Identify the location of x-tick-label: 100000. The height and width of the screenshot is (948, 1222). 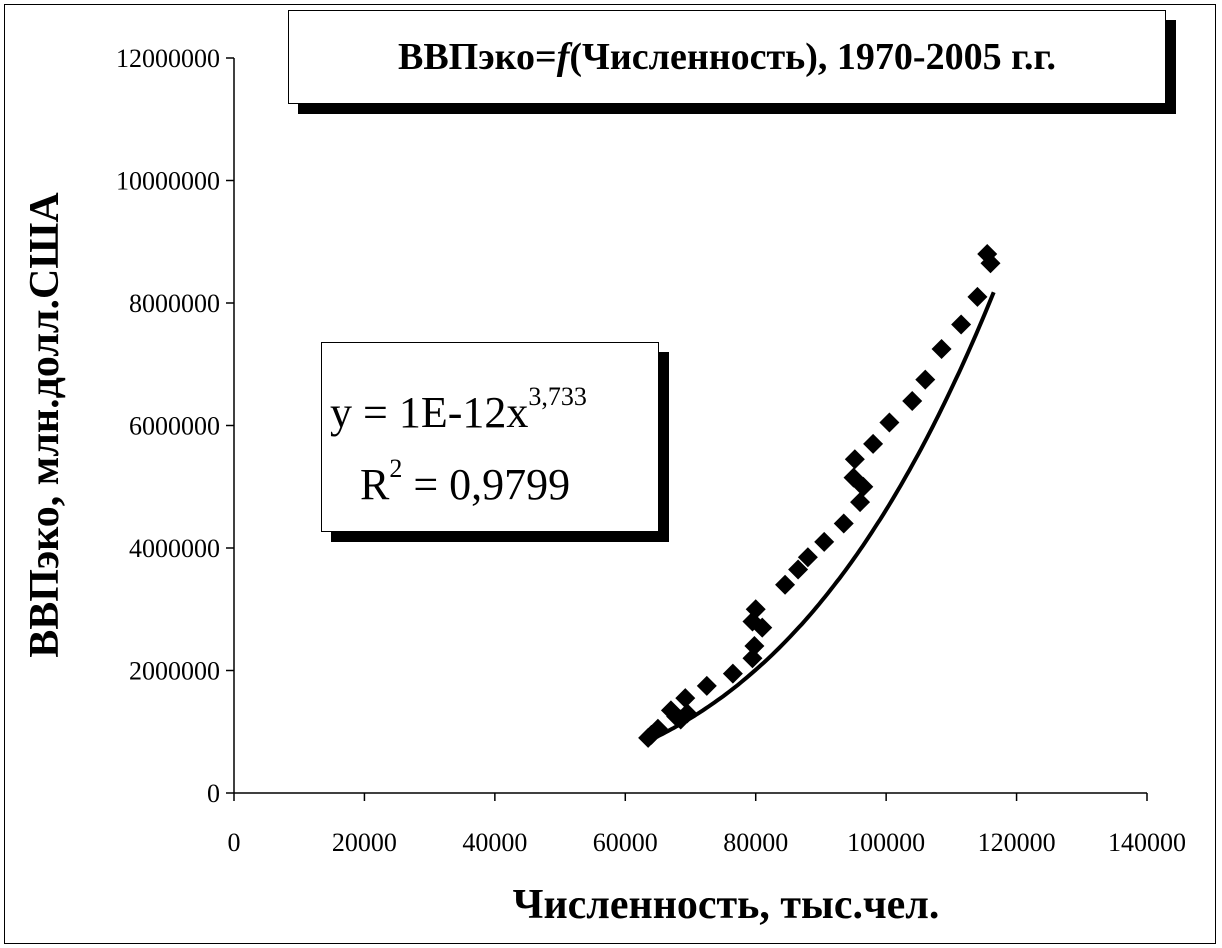
(886, 842).